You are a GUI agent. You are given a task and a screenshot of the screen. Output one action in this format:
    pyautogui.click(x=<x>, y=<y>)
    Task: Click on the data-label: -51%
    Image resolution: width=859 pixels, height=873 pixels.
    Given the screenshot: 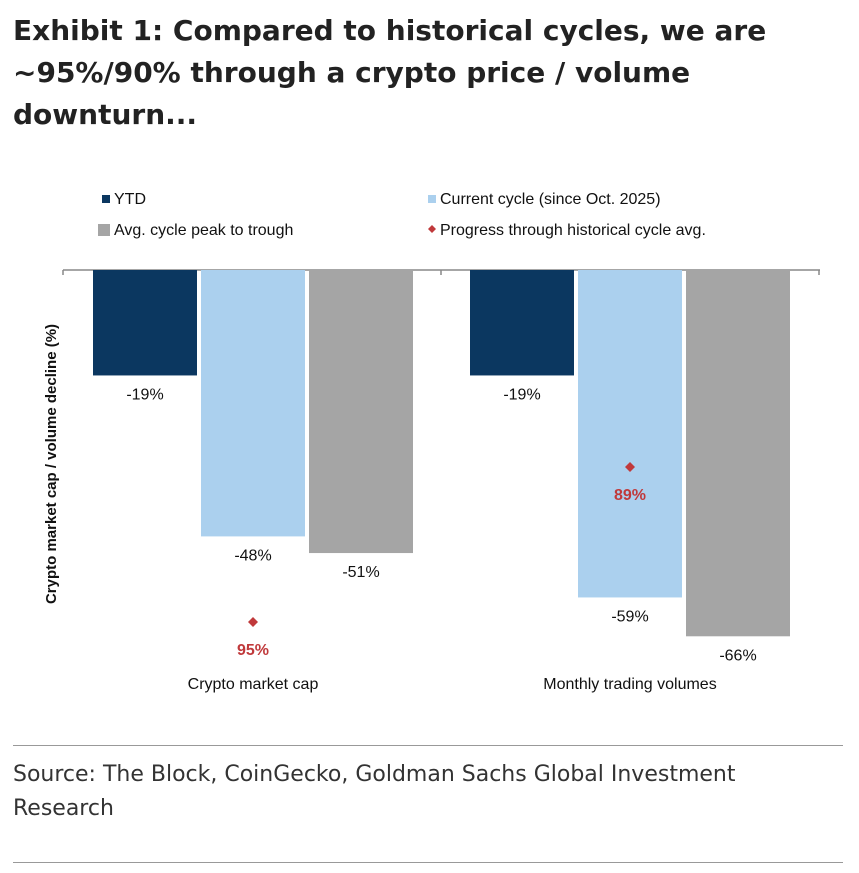 What is the action you would take?
    pyautogui.click(x=360, y=572)
    